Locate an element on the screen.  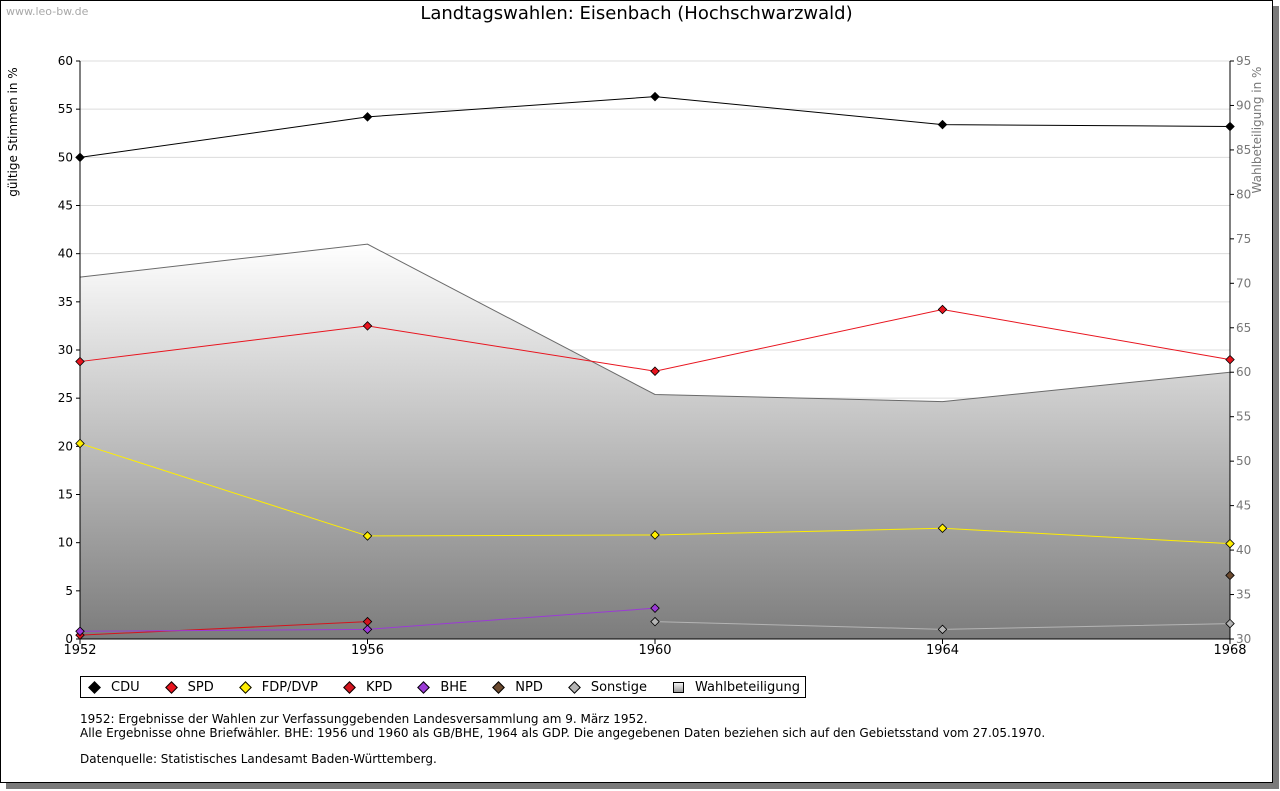
y-tick-label-30: 30 is located at coordinates (65, 350).